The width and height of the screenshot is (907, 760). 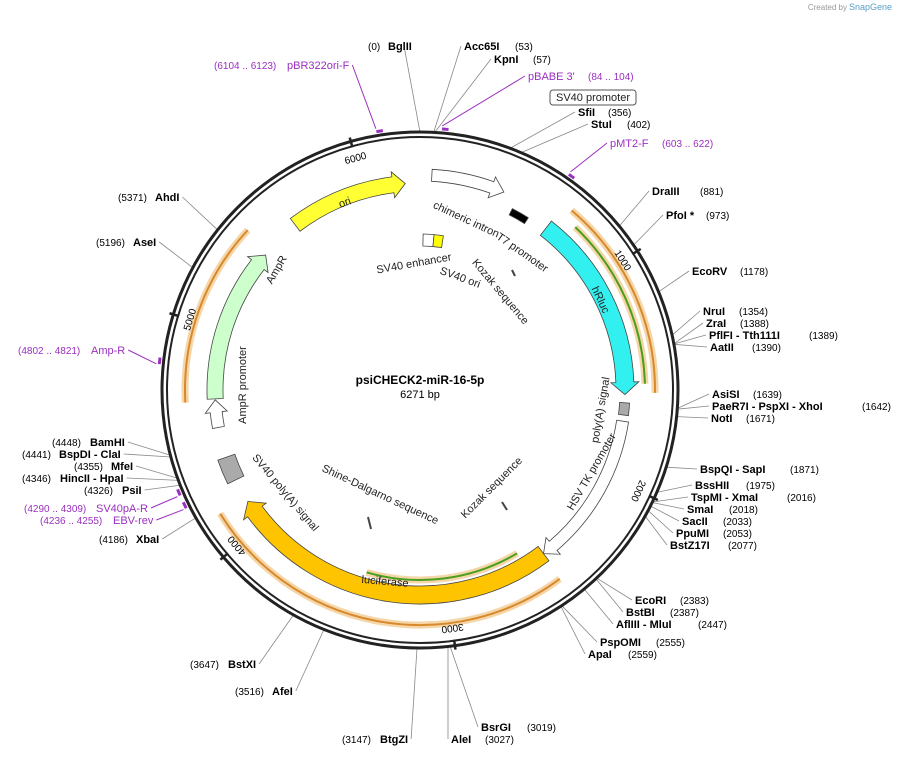 I want to click on site-position: (3147), so click(x=356, y=740).